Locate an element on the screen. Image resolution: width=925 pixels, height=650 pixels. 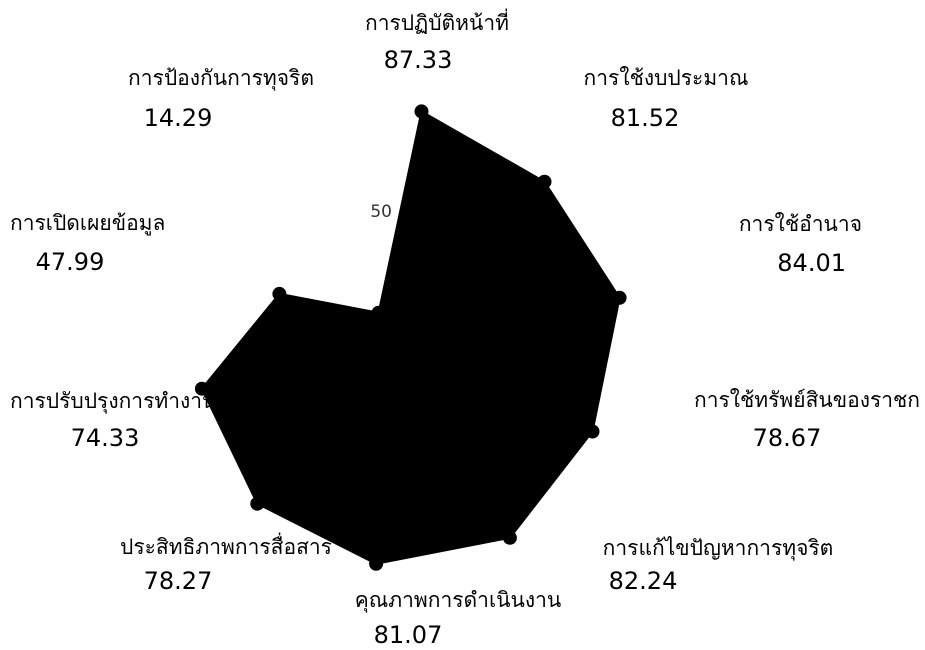
data-value-label: 84.01 is located at coordinates (811, 263).